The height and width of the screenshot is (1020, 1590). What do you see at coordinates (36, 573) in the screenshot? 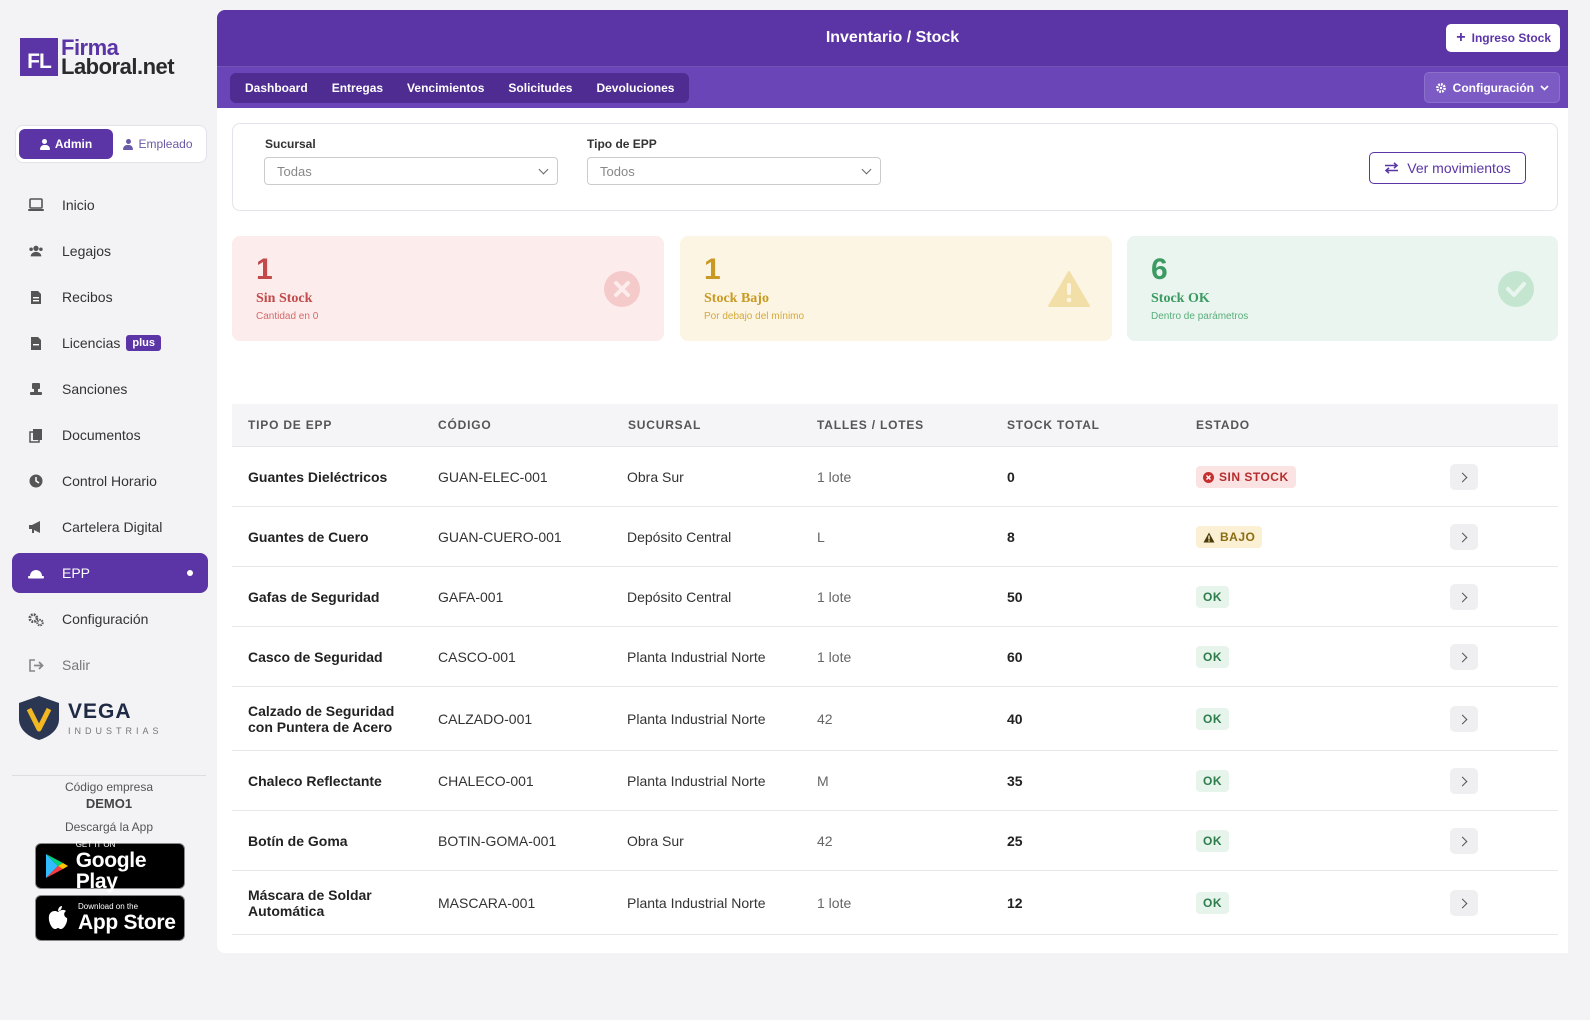
I see `helmet-icon` at bounding box center [36, 573].